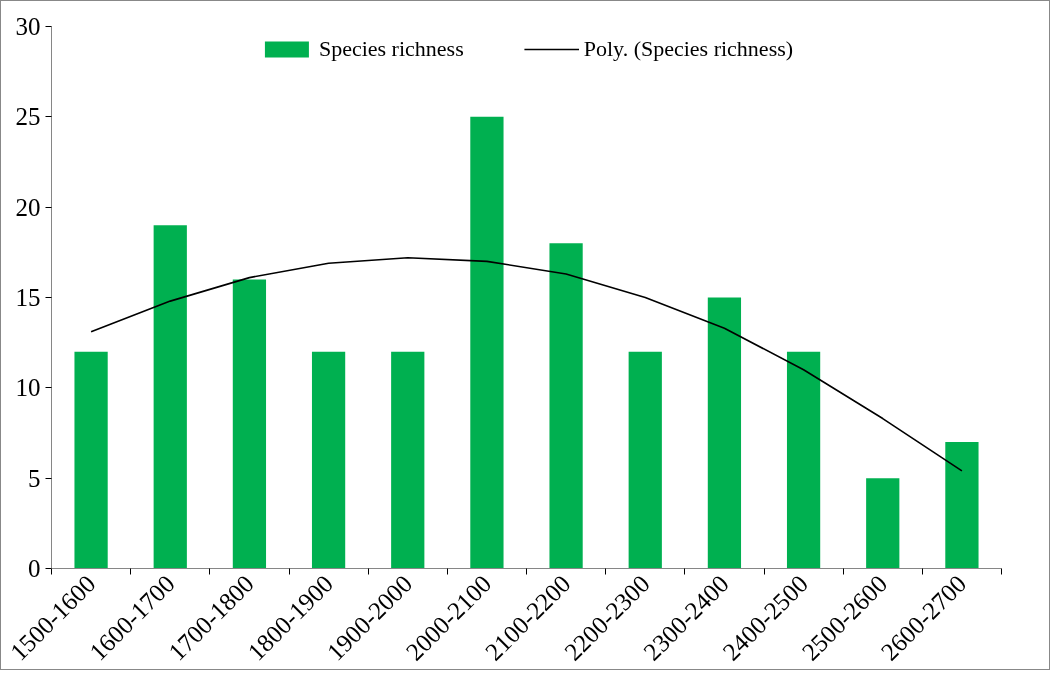 The width and height of the screenshot is (1055, 675). Describe the element at coordinates (28, 207) in the screenshot. I see `y-tick-label: 20` at that location.